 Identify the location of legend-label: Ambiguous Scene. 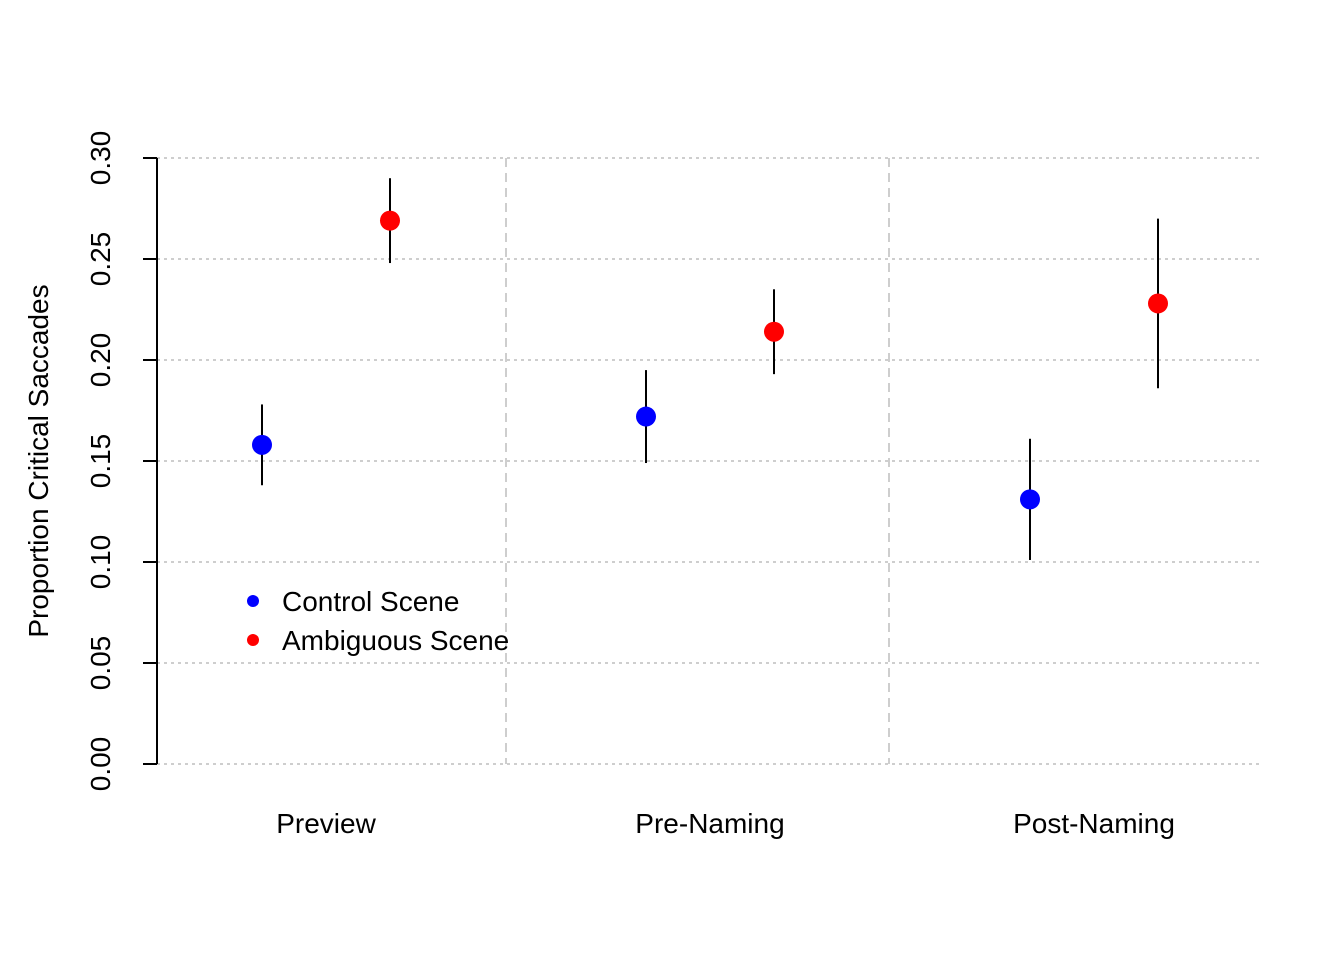
(395, 640).